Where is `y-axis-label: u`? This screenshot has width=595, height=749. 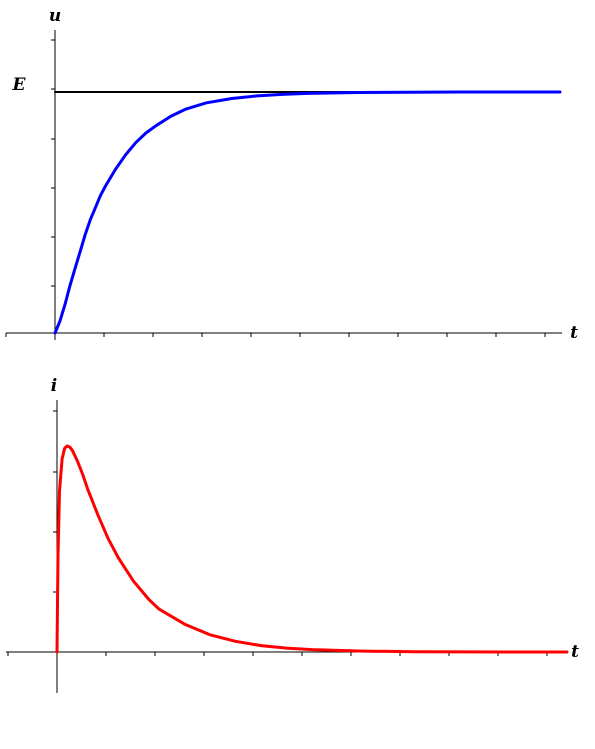 y-axis-label: u is located at coordinates (55, 16).